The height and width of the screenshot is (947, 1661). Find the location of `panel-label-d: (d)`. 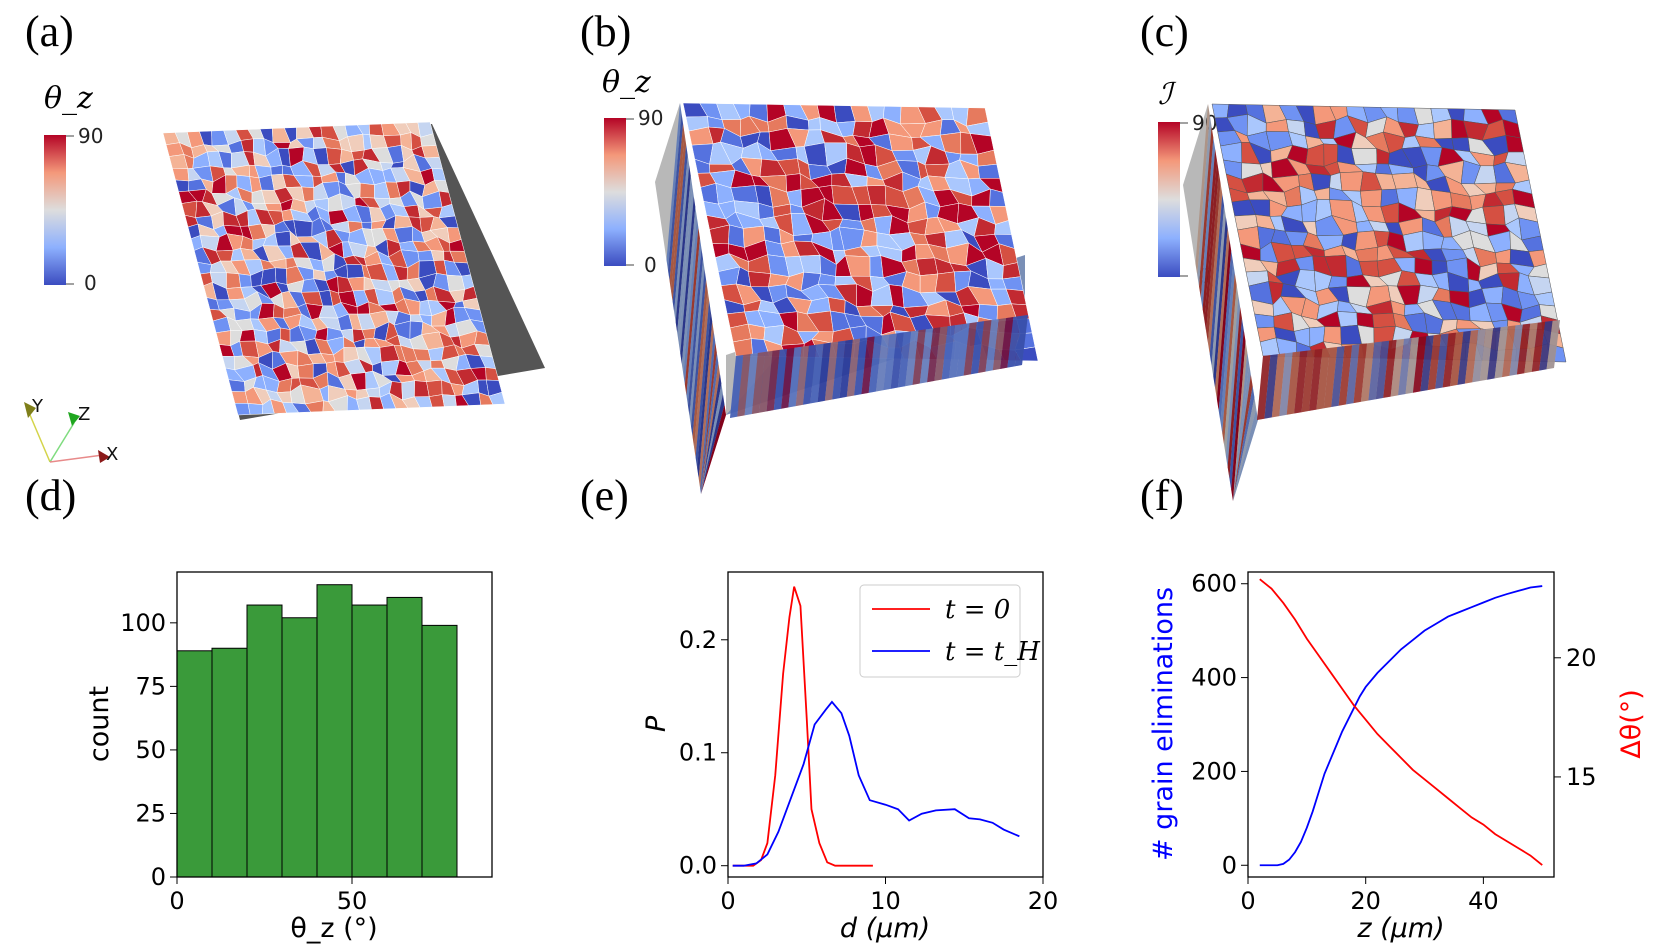

panel-label-d: (d) is located at coordinates (50, 495).